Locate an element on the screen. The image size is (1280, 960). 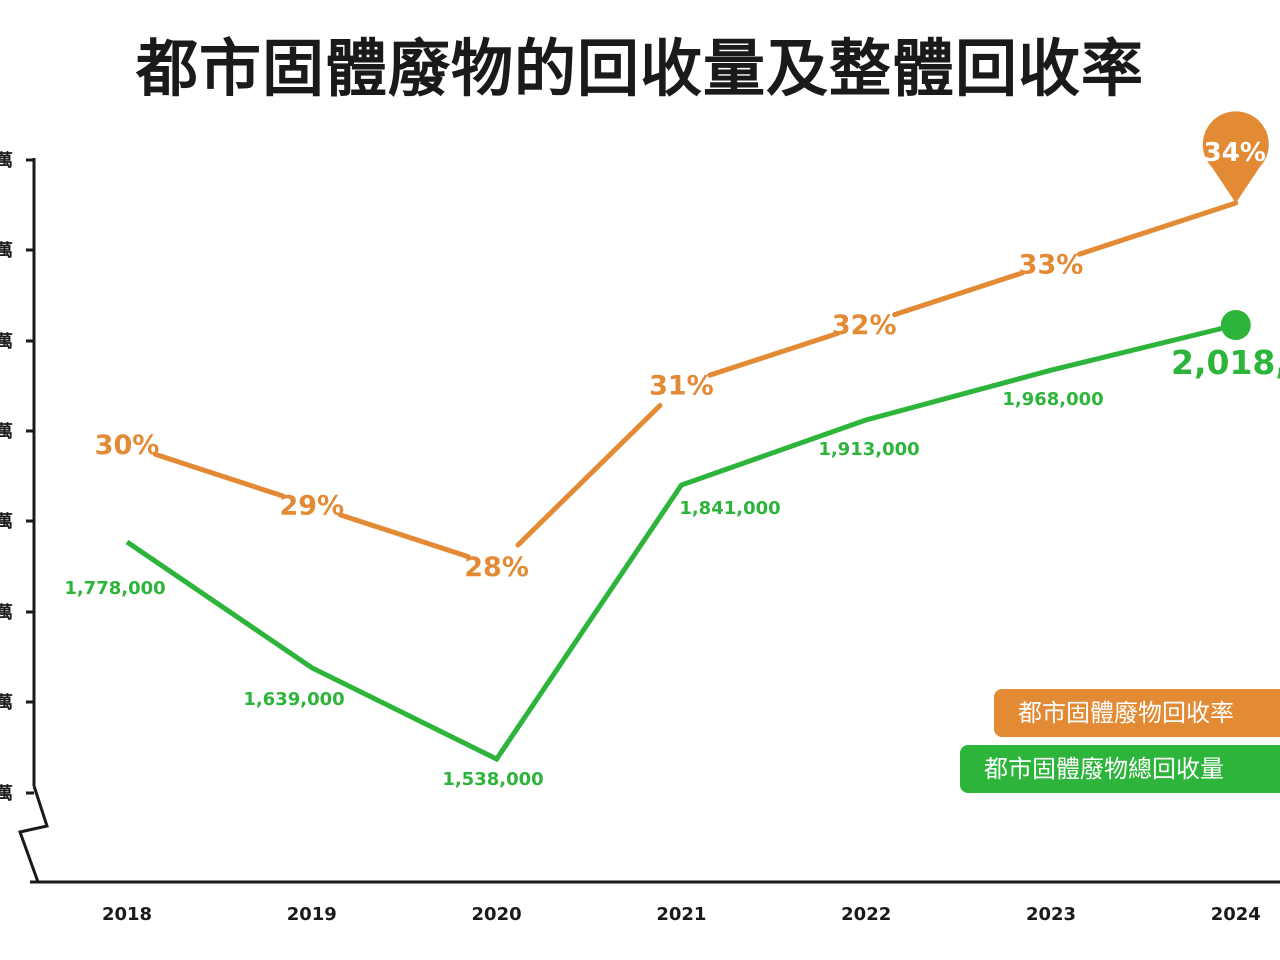
volume-data-label: 1,968,000 is located at coordinates (1052, 399).